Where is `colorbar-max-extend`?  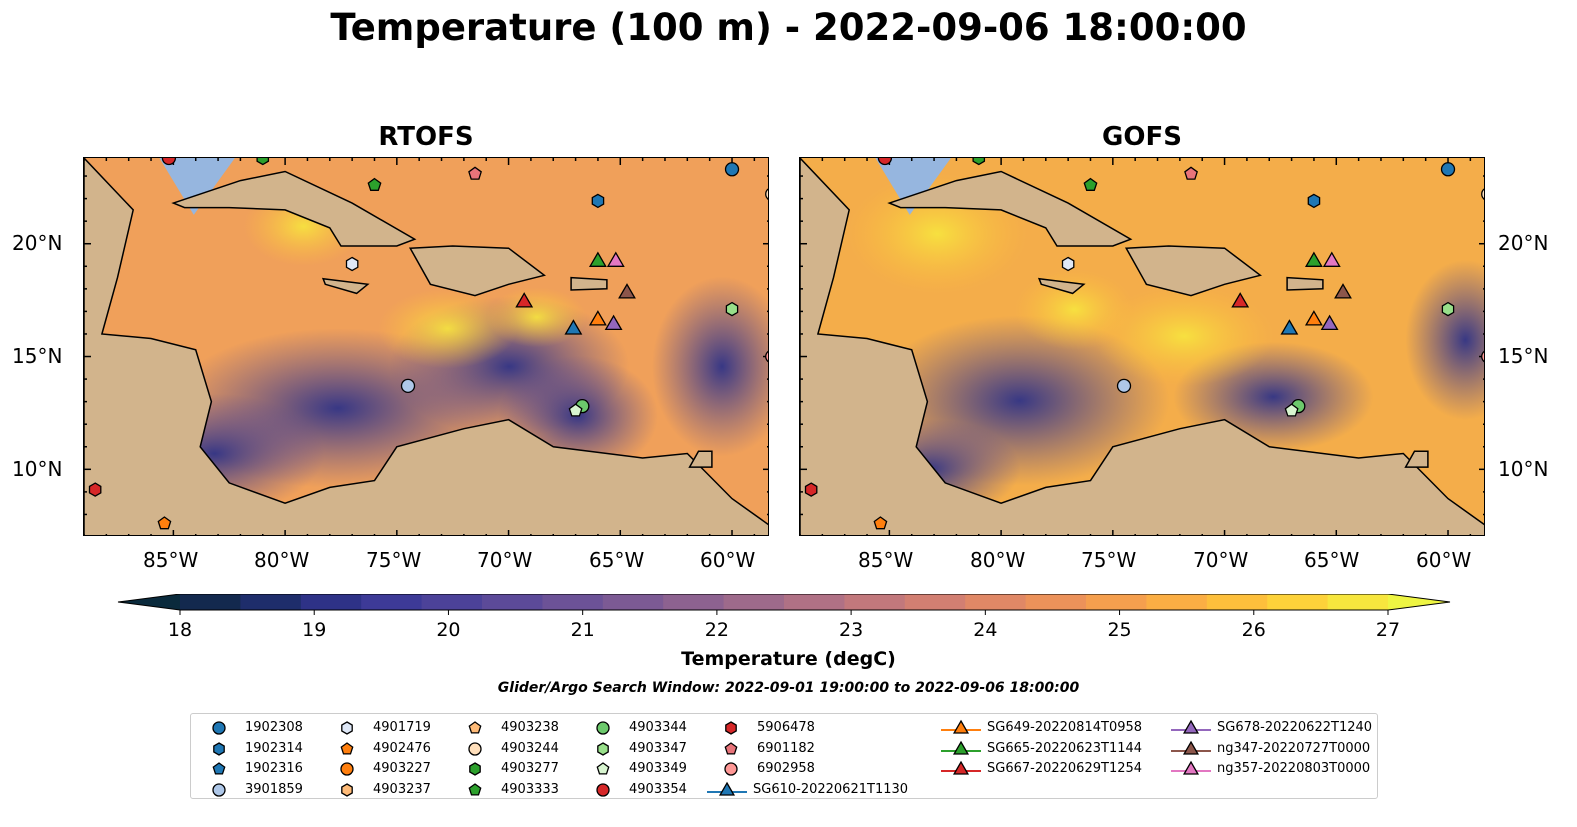
colorbar-max-extend is located at coordinates (1419, 602).